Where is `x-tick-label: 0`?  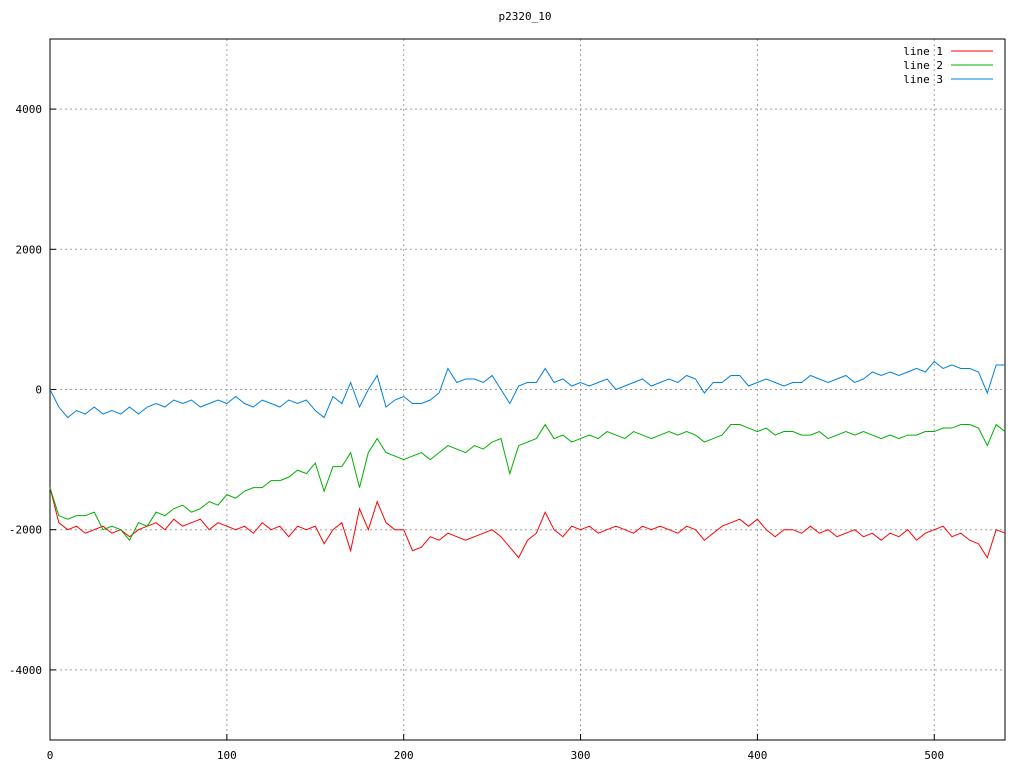 x-tick-label: 0 is located at coordinates (50, 755).